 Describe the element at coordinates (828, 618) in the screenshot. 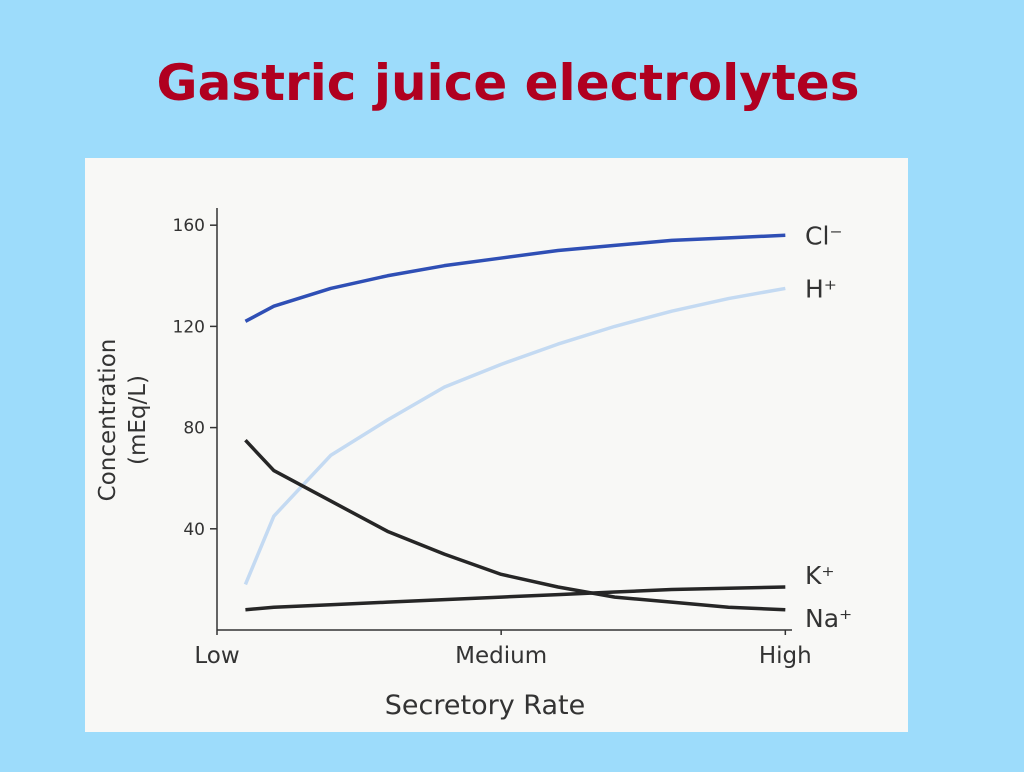

I see `series-label: Na⁺` at that location.